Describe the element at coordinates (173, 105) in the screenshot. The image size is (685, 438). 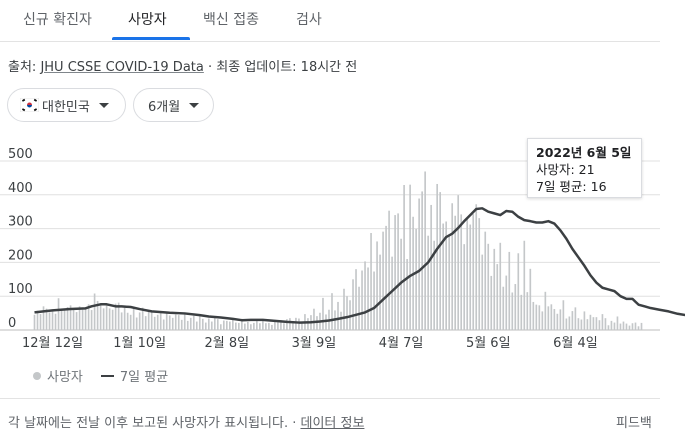
I see `period-selector: 6개월` at that location.